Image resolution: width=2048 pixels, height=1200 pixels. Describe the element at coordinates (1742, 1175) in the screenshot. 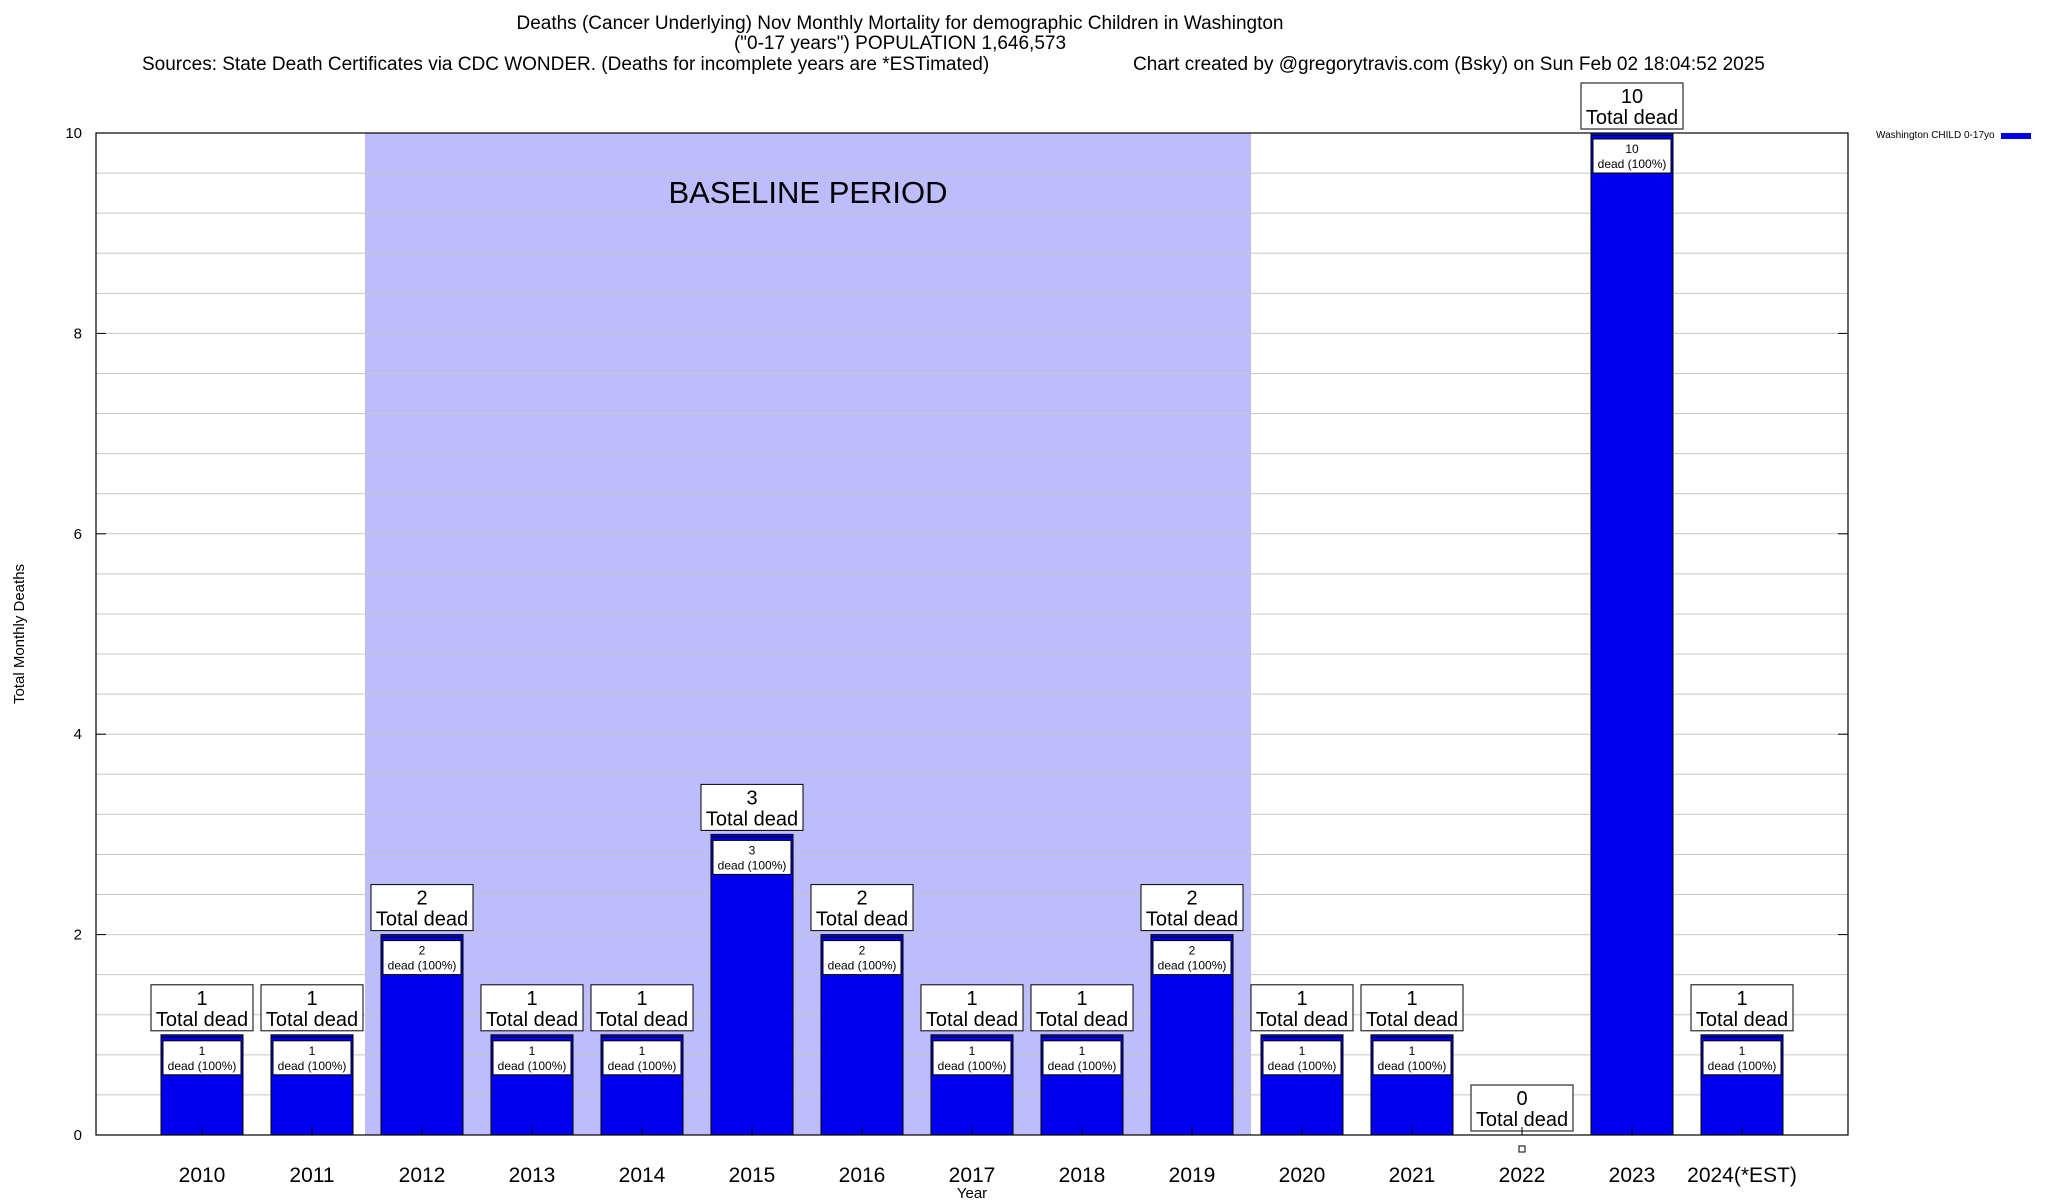

I see `x-tick-label: 2024(*EST)` at that location.